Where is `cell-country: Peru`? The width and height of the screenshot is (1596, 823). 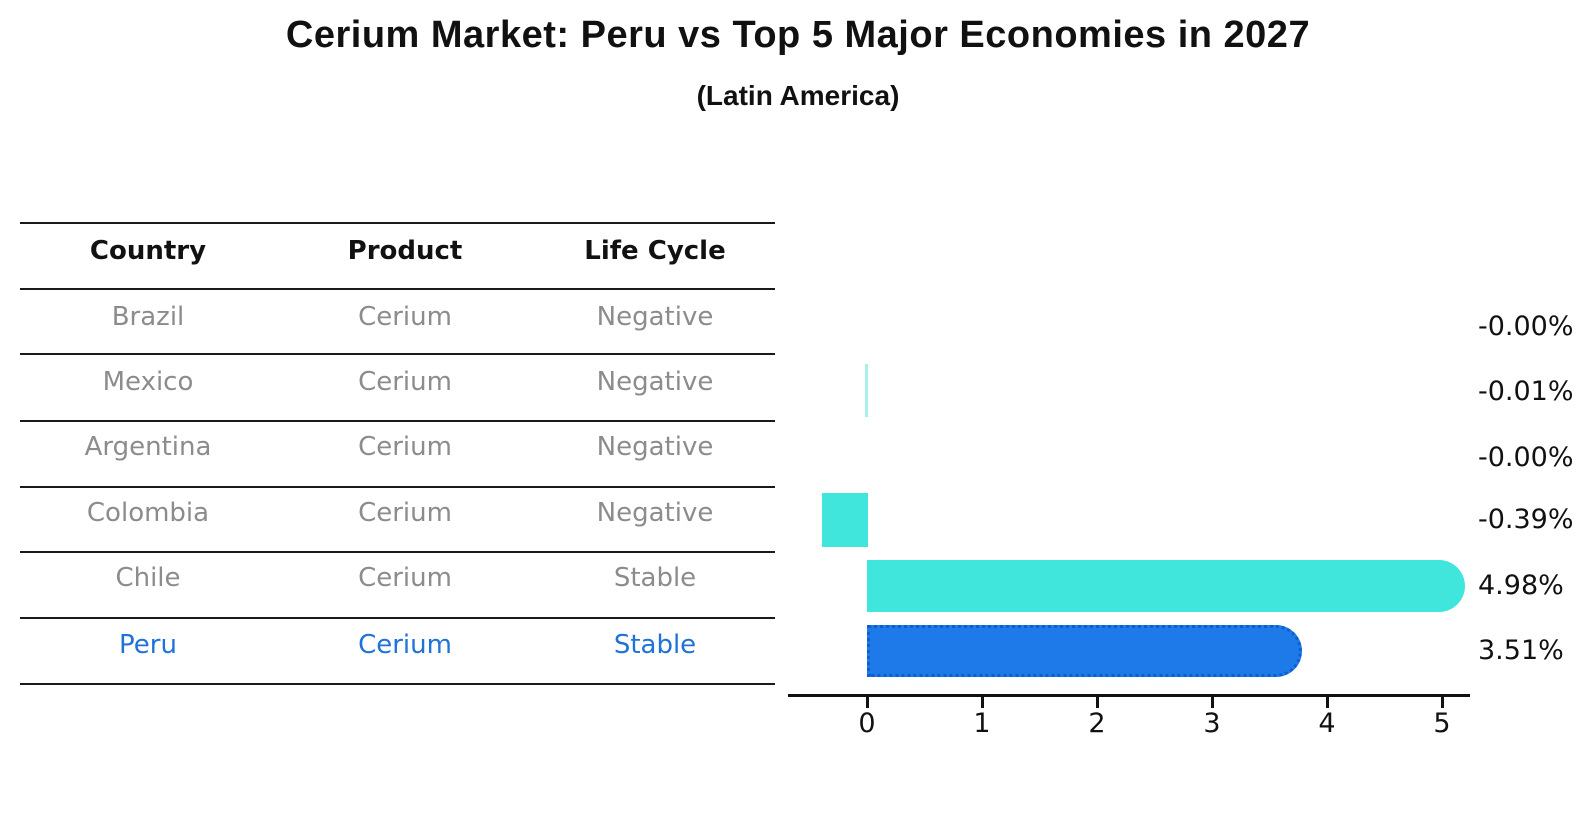
cell-country: Peru is located at coordinates (148, 645).